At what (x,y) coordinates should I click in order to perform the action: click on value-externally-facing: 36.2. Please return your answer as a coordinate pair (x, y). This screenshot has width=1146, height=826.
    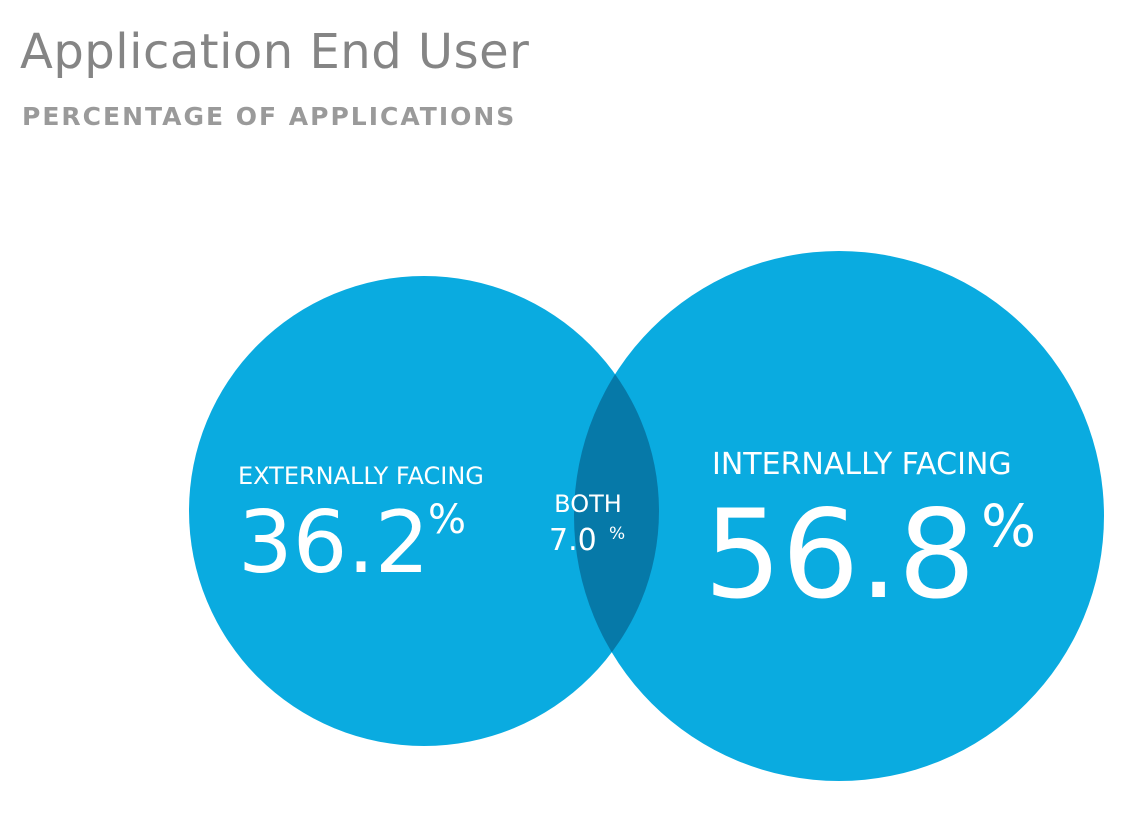
    Looking at the image, I should click on (333, 543).